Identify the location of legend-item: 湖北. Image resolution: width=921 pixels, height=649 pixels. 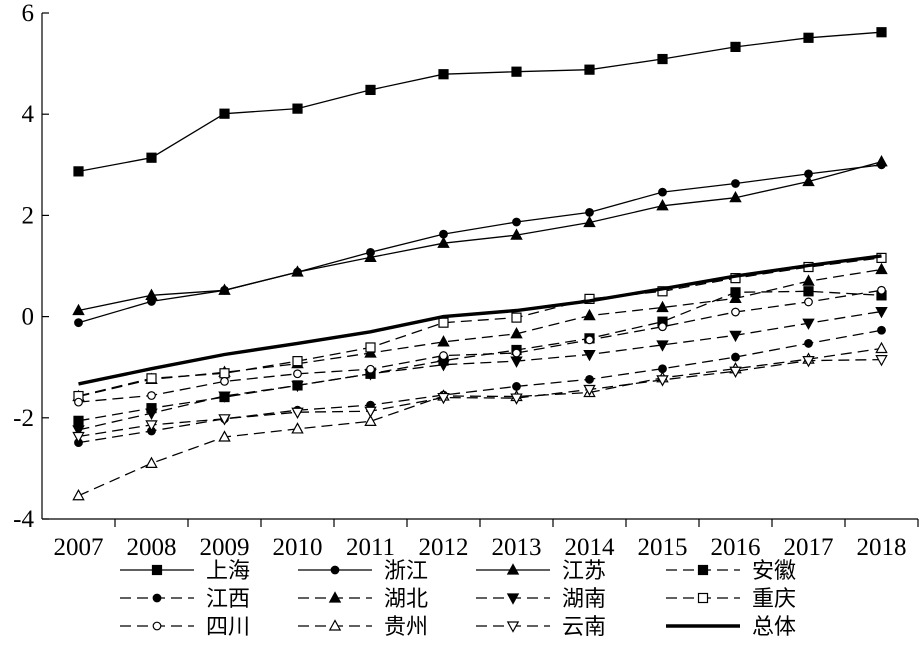
(363, 599).